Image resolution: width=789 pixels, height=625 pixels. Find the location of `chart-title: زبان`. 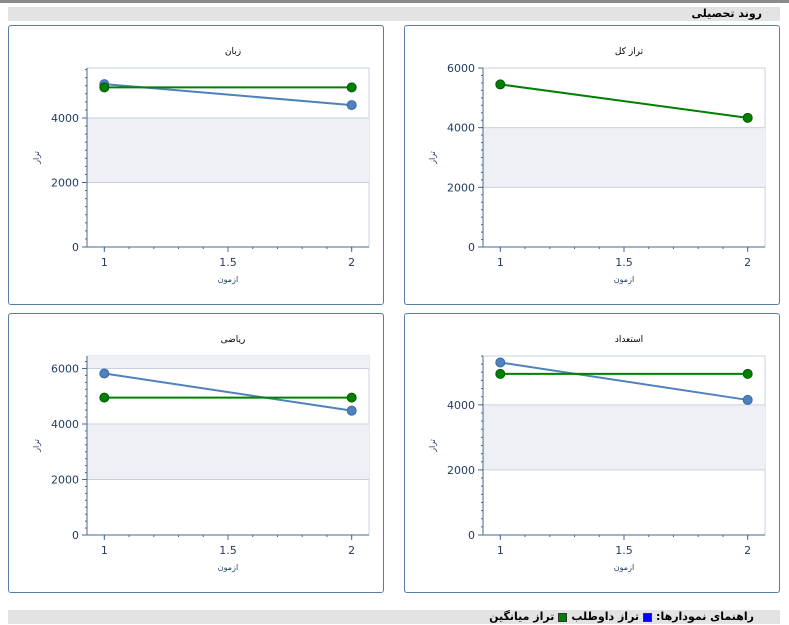

chart-title: زبان is located at coordinates (233, 52).